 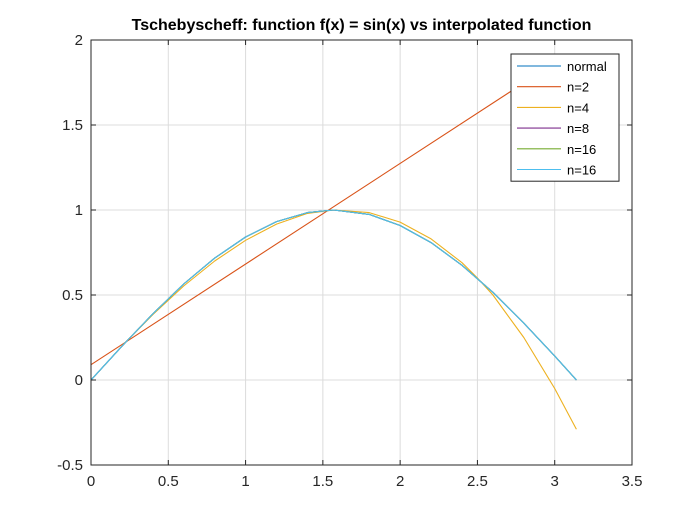 What do you see at coordinates (322, 481) in the screenshot?
I see `x-tick-label: 1.5` at bounding box center [322, 481].